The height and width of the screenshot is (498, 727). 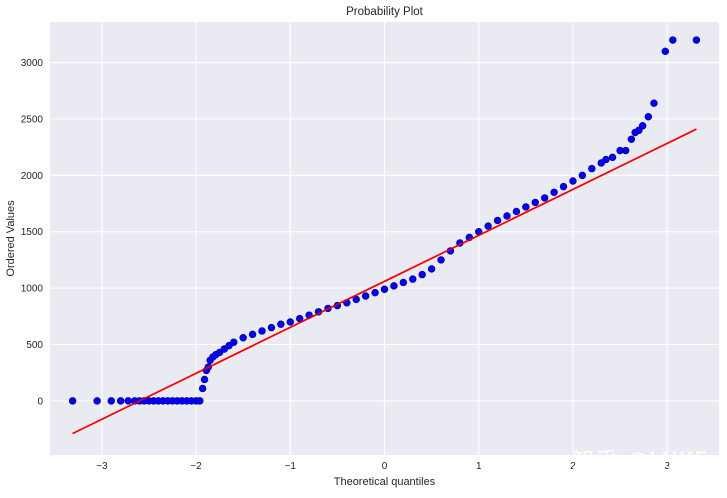 I want to click on y-axis-label: Ordered Values, so click(x=11, y=238).